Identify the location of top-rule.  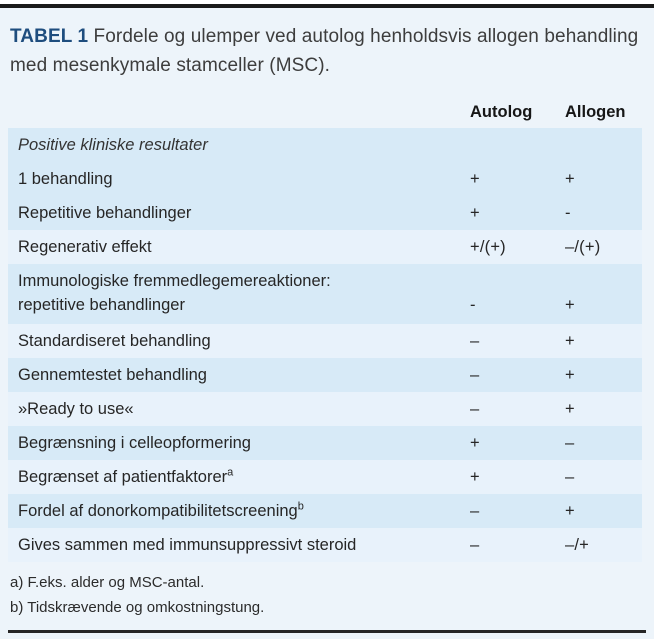
(327, 6).